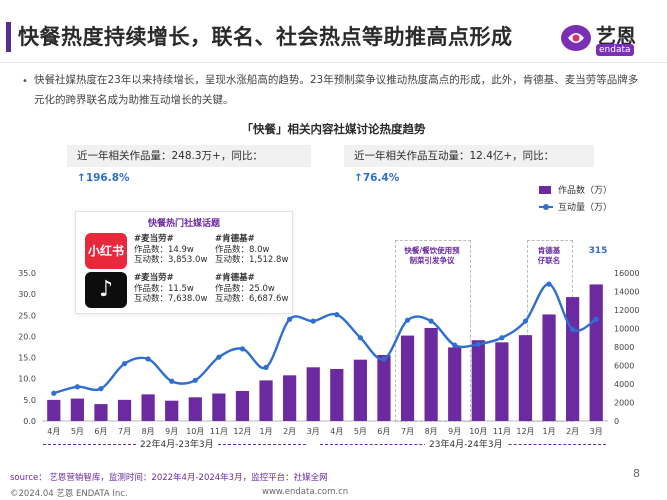  What do you see at coordinates (502, 431) in the screenshot?
I see `x-tick-label: 11月` at bounding box center [502, 431].